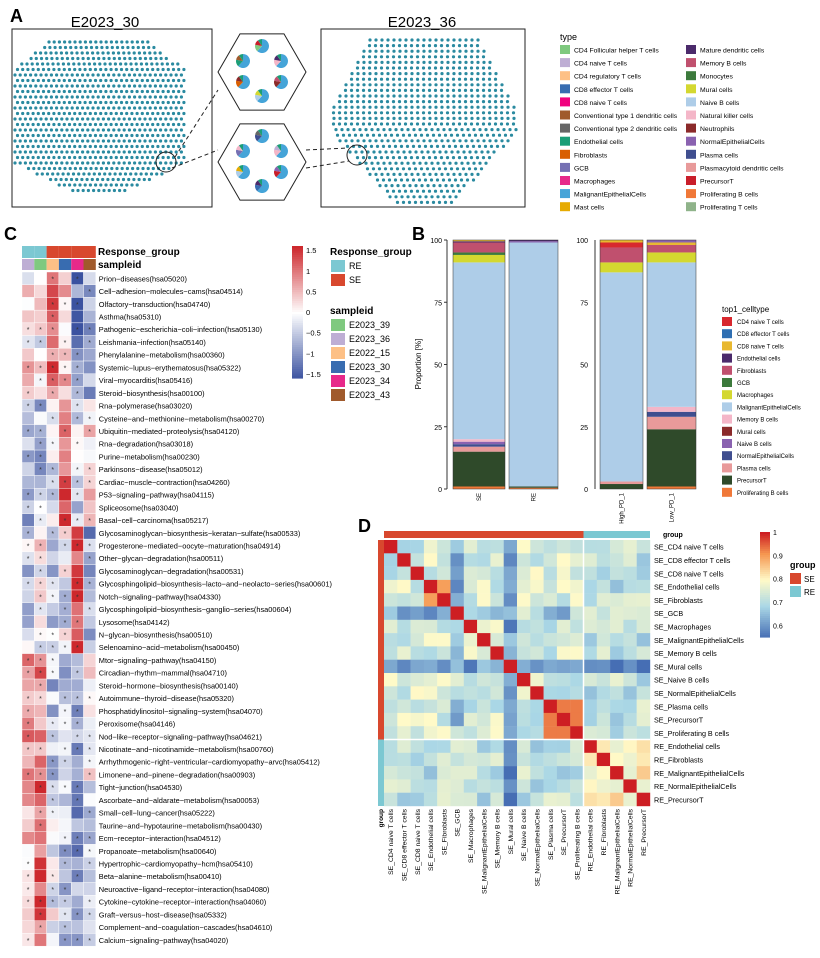  Describe the element at coordinates (727, 321) in the screenshot. I see `celltype-legend-swatch` at that location.